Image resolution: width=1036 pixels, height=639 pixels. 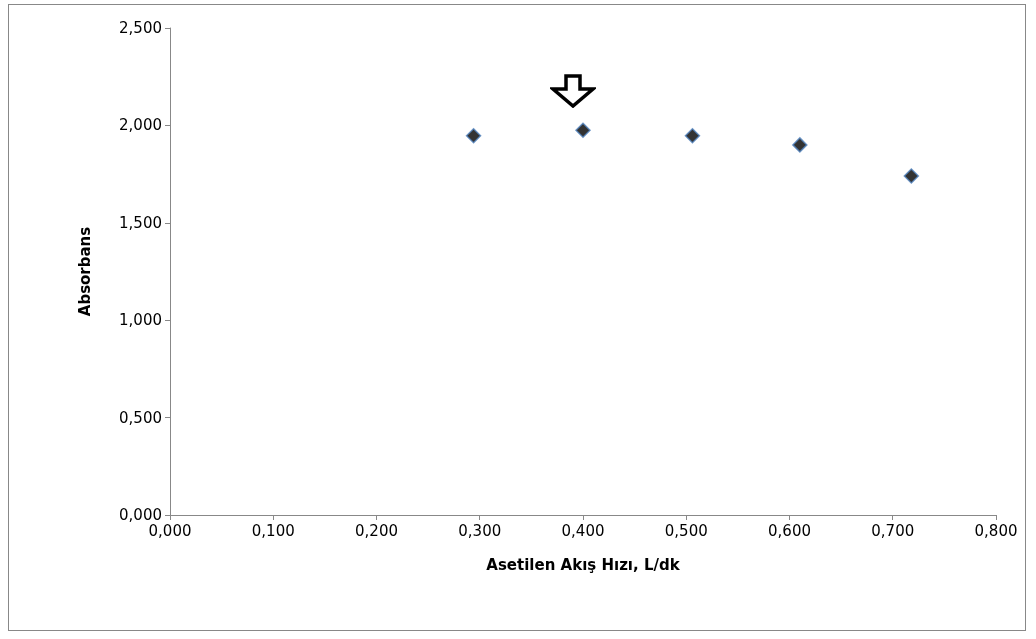 What do you see at coordinates (140, 222) in the screenshot?
I see `y-tick-label: 1,500` at bounding box center [140, 222].